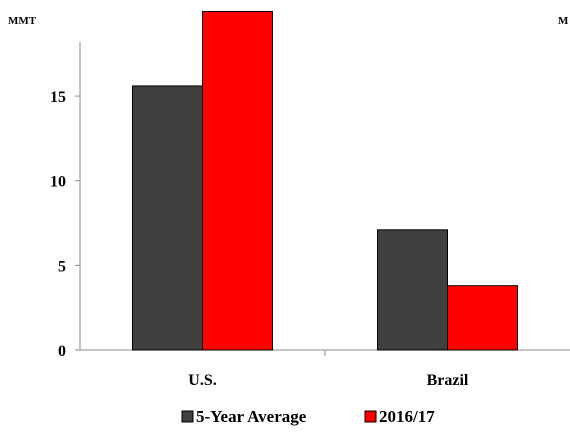 The width and height of the screenshot is (570, 438). Describe the element at coordinates (58, 224) in the screenshot. I see `y-tick-labels: 0 5 10 15` at that location.